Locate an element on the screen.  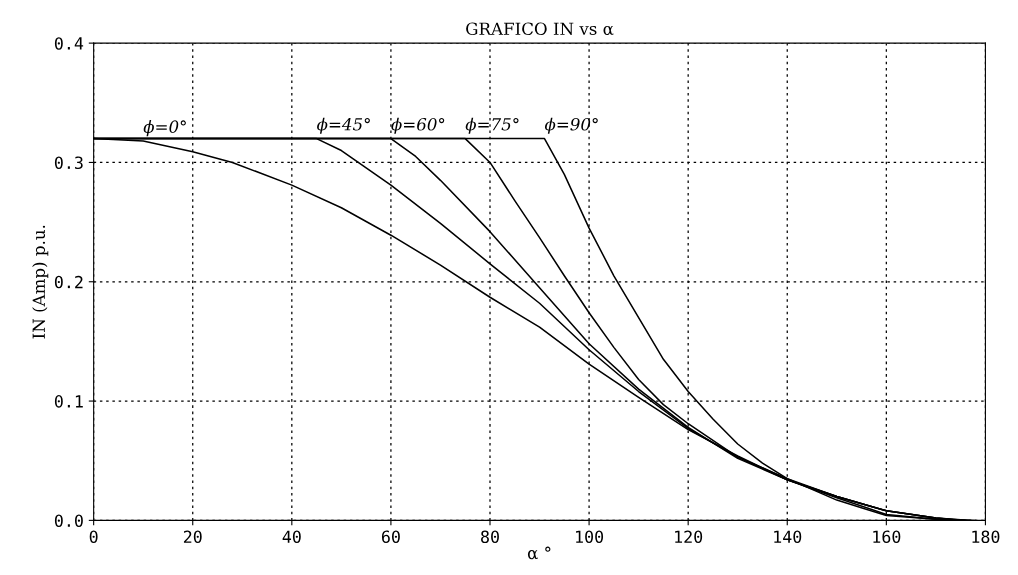
x-tick-label: 80 is located at coordinates (490, 537).